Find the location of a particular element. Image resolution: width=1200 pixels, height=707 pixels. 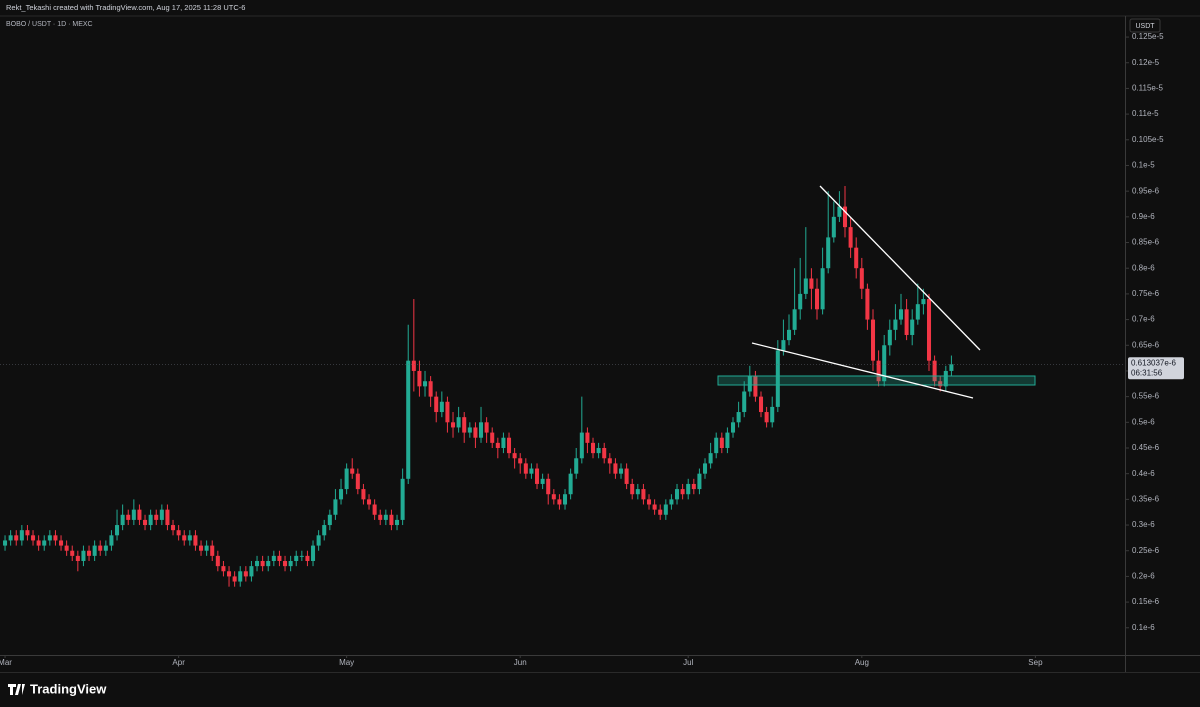

y-tick-label: 0.3e-6 is located at coordinates (1143, 524).